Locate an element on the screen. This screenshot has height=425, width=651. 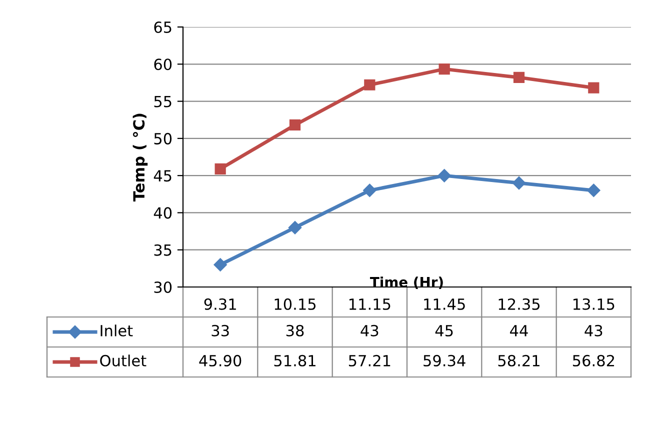
legend-label: Outlet is located at coordinates (123, 360).